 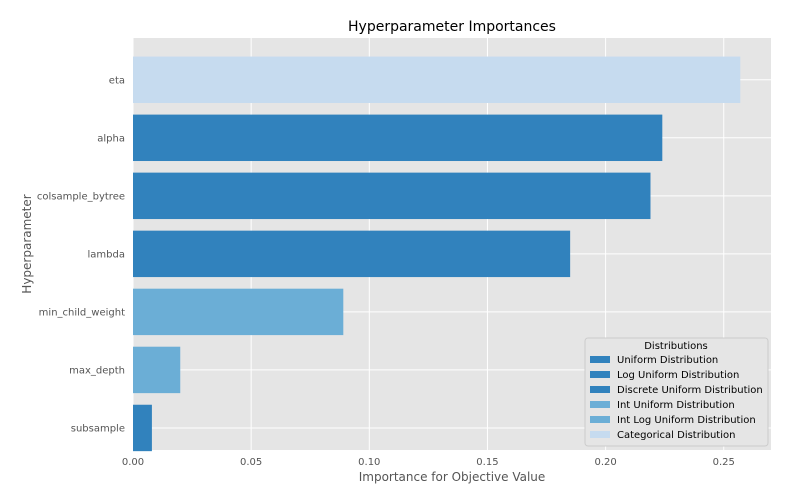 I want to click on bar-eta, so click(x=437, y=79).